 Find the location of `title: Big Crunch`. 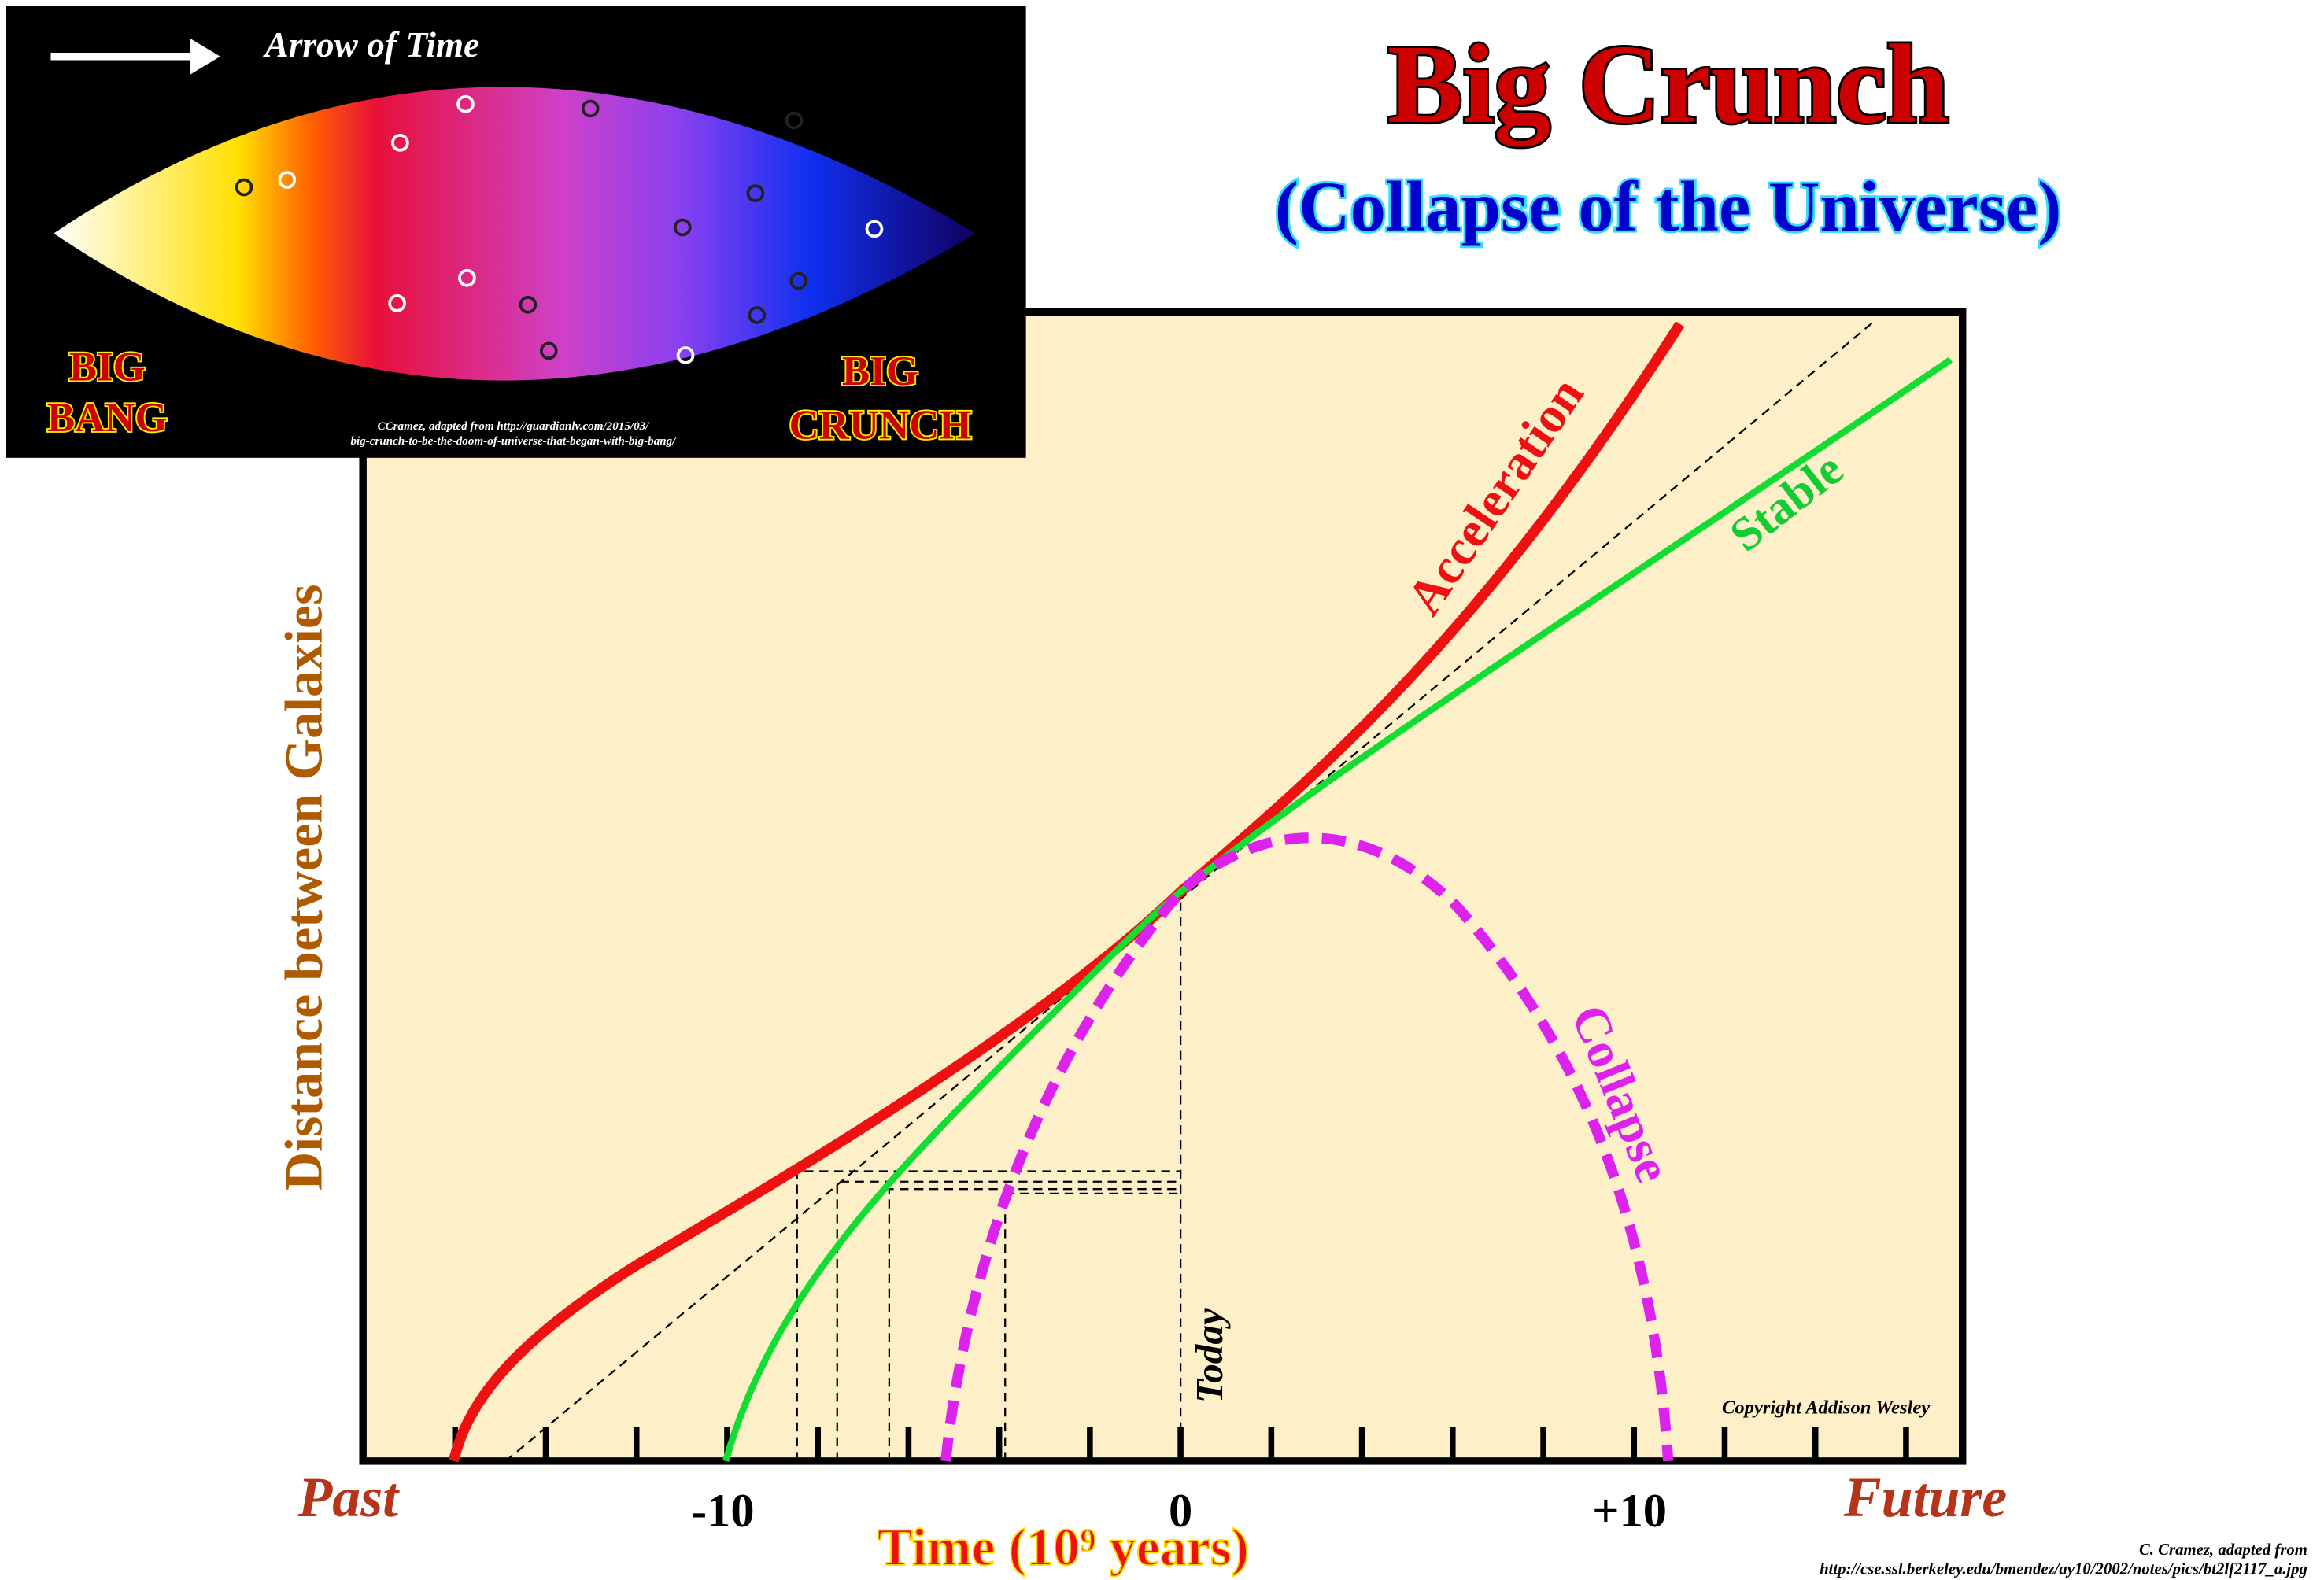

title: Big Crunch is located at coordinates (1668, 84).